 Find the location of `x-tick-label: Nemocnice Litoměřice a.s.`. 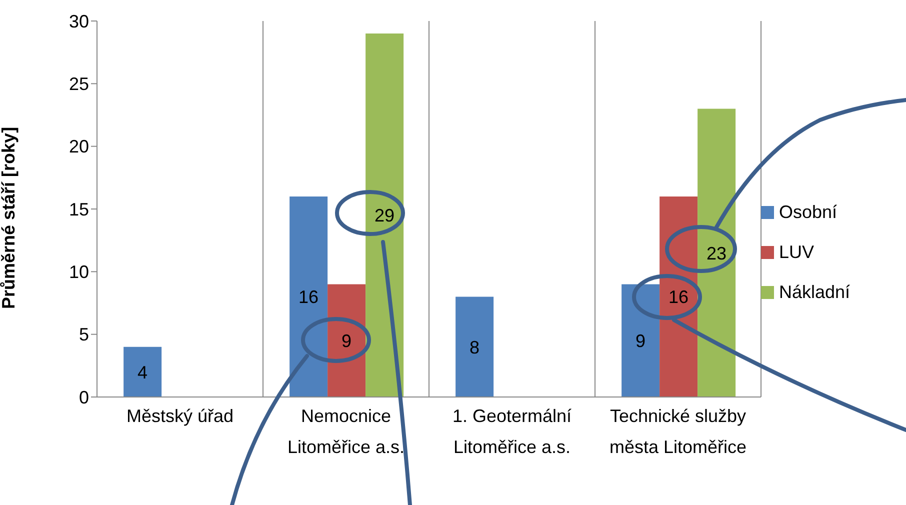

x-tick-label: Nemocnice Litoměřice a.s. is located at coordinates (346, 431).